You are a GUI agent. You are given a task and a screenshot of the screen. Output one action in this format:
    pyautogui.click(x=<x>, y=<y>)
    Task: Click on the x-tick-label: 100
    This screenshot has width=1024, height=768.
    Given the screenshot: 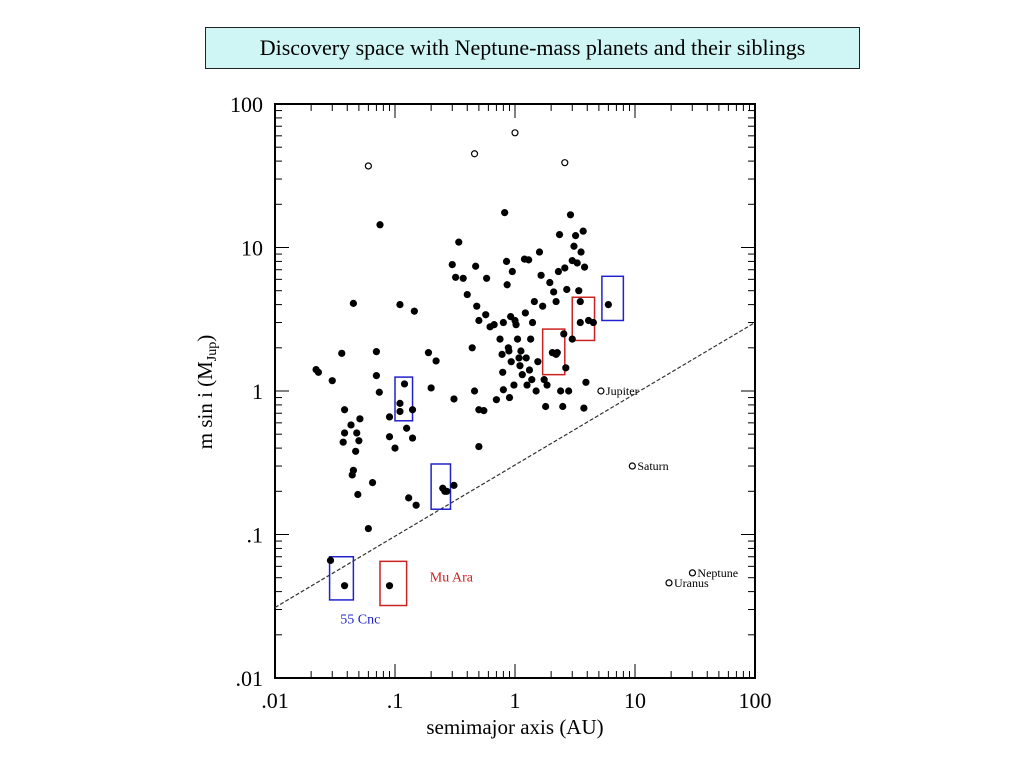 What is the action you would take?
    pyautogui.click(x=755, y=700)
    